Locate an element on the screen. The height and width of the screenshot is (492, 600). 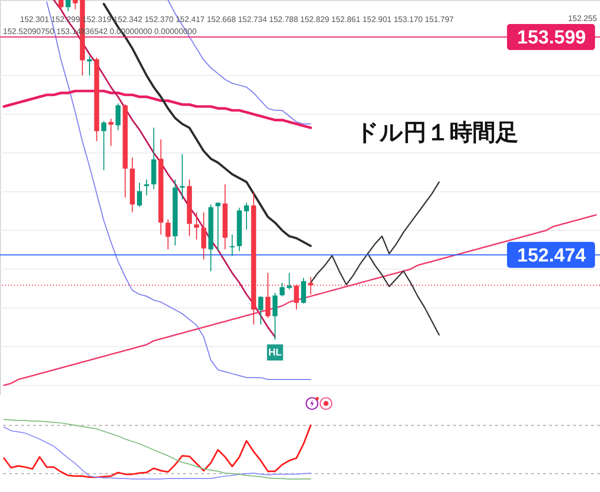
y-tick-label: 152.474 is located at coordinates (551, 255).